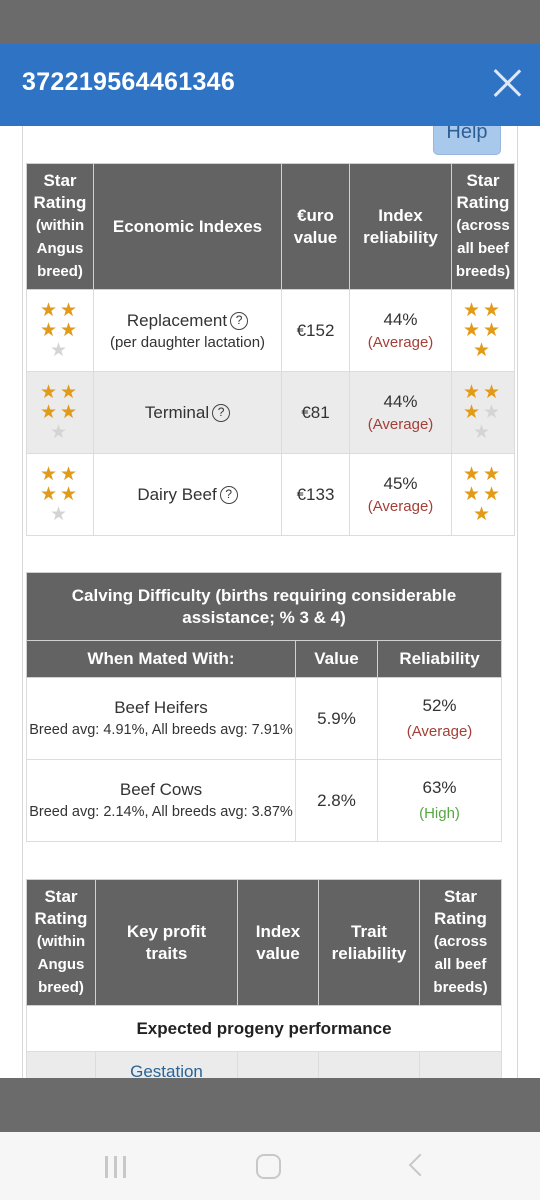 Image resolution: width=540 pixels, height=1200 pixels. Describe the element at coordinates (161, 659) in the screenshot. I see `header-when-mated: When Mated With:` at that location.